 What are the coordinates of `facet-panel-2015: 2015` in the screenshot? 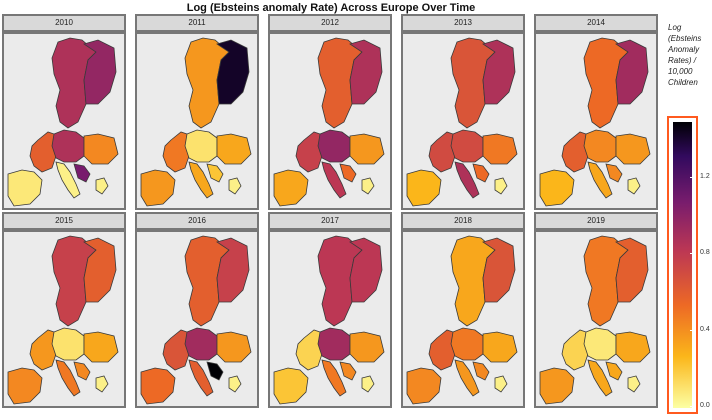 It's located at (64, 310).